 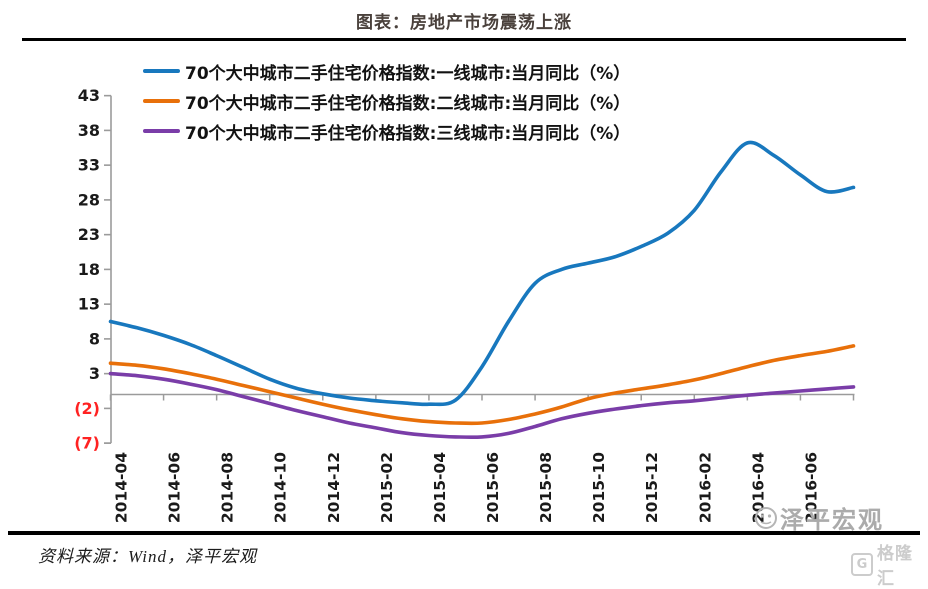 I want to click on bottom-divider, so click(x=464, y=533).